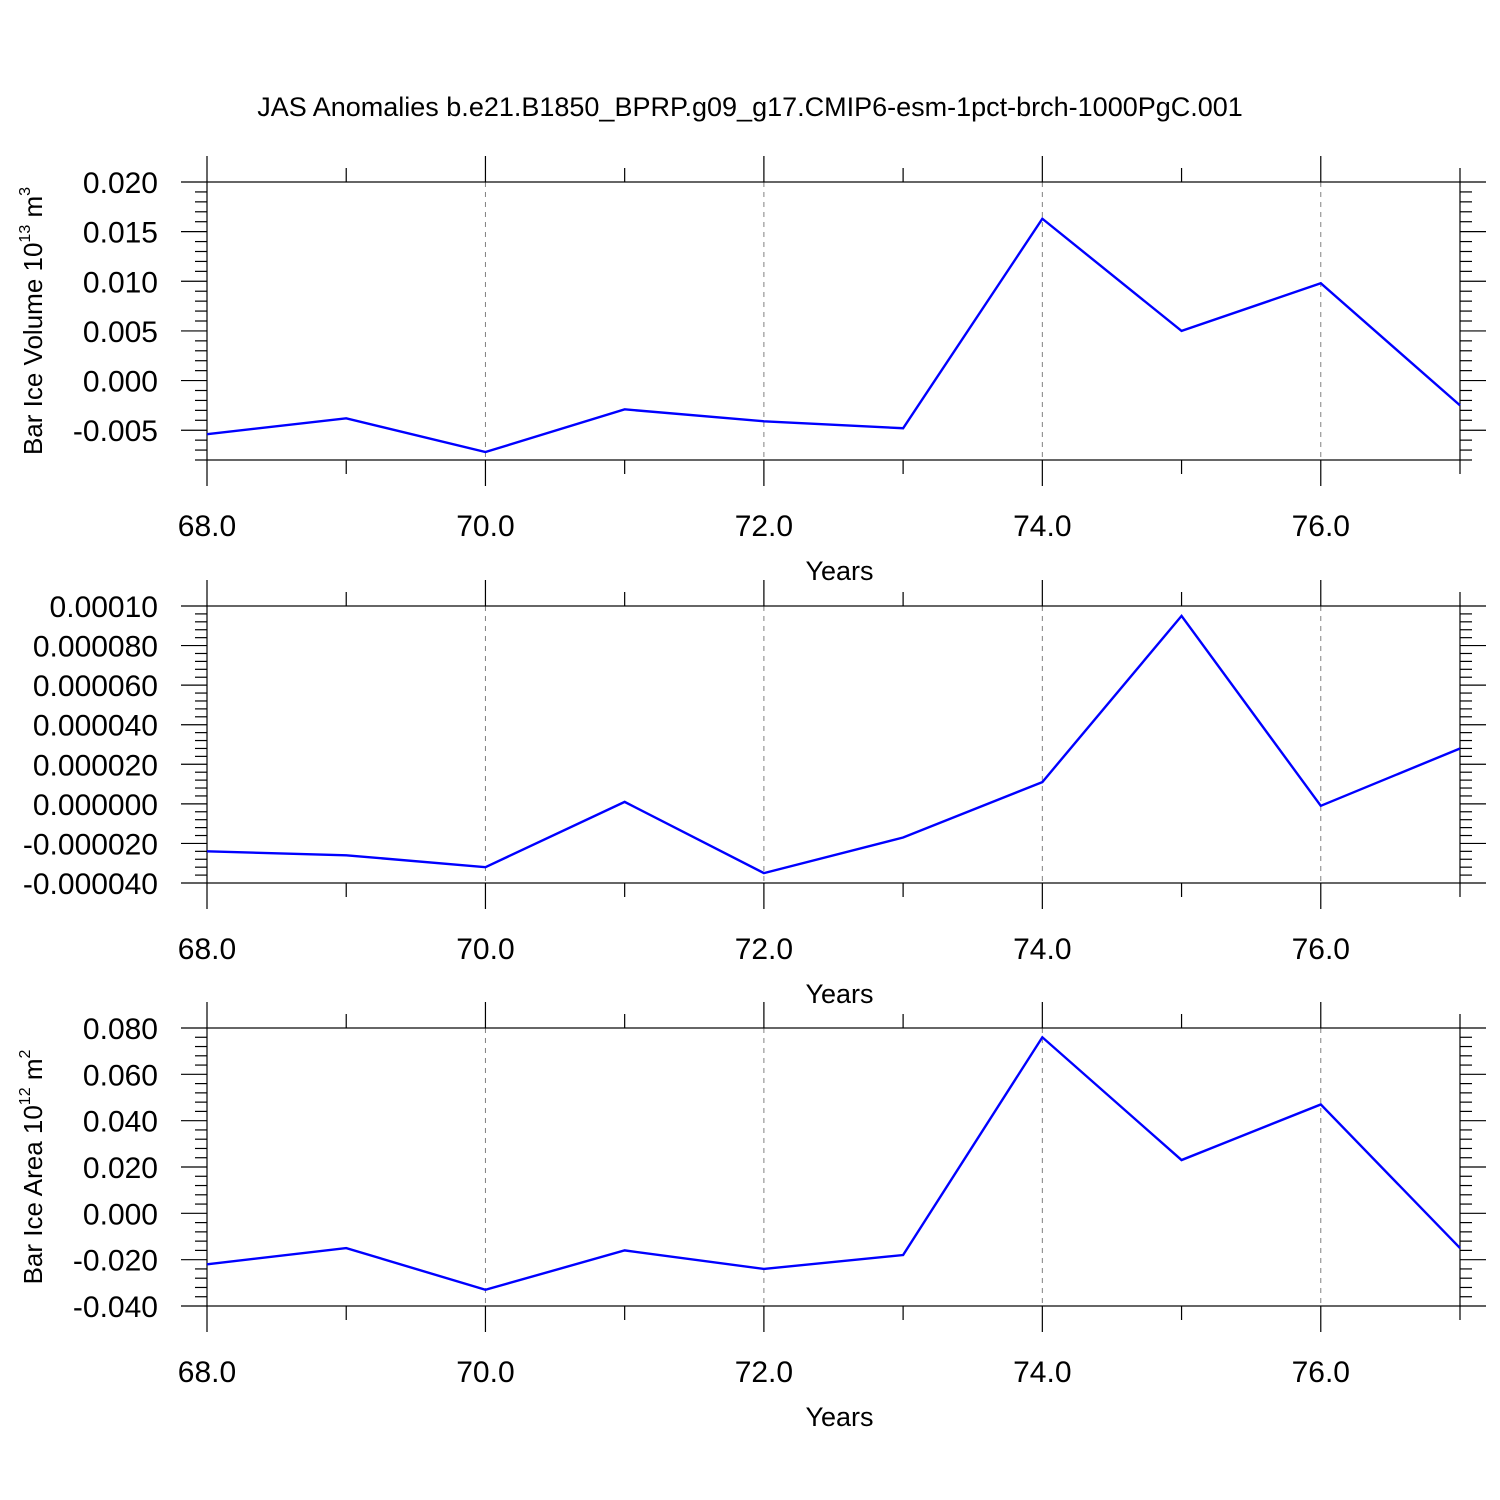  Describe the element at coordinates (120, 1122) in the screenshot. I see `y-tick-label: 0.040` at that location.